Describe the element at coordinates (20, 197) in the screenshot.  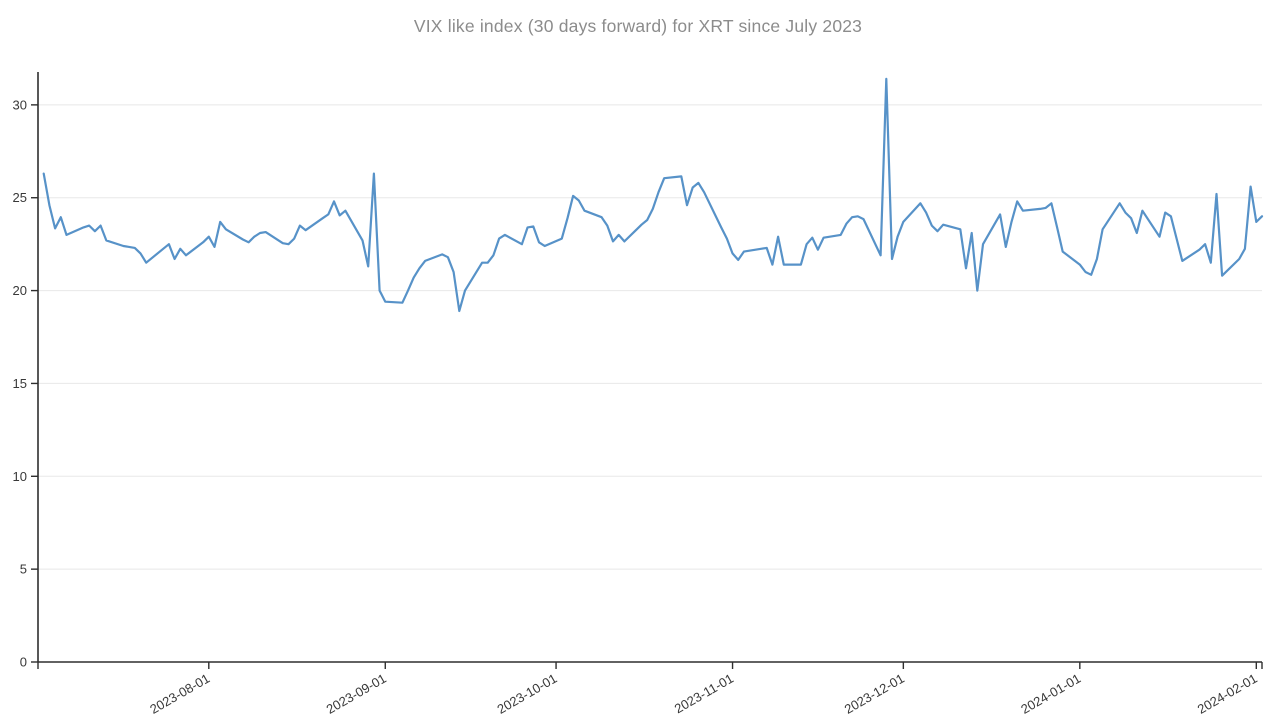
I see `y-tick-label: 25` at that location.